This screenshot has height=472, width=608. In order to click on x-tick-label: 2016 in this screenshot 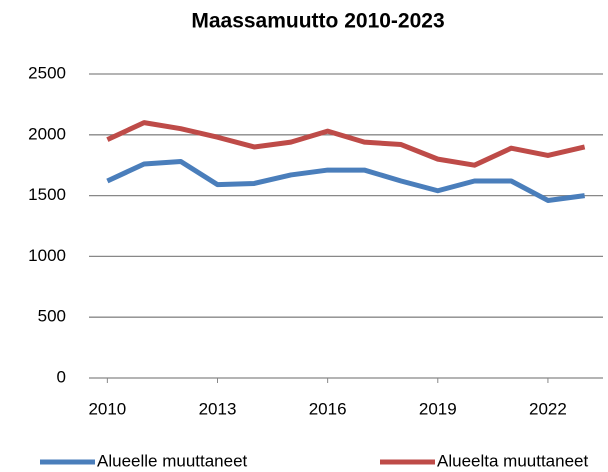, I will do `click(328, 408)`.